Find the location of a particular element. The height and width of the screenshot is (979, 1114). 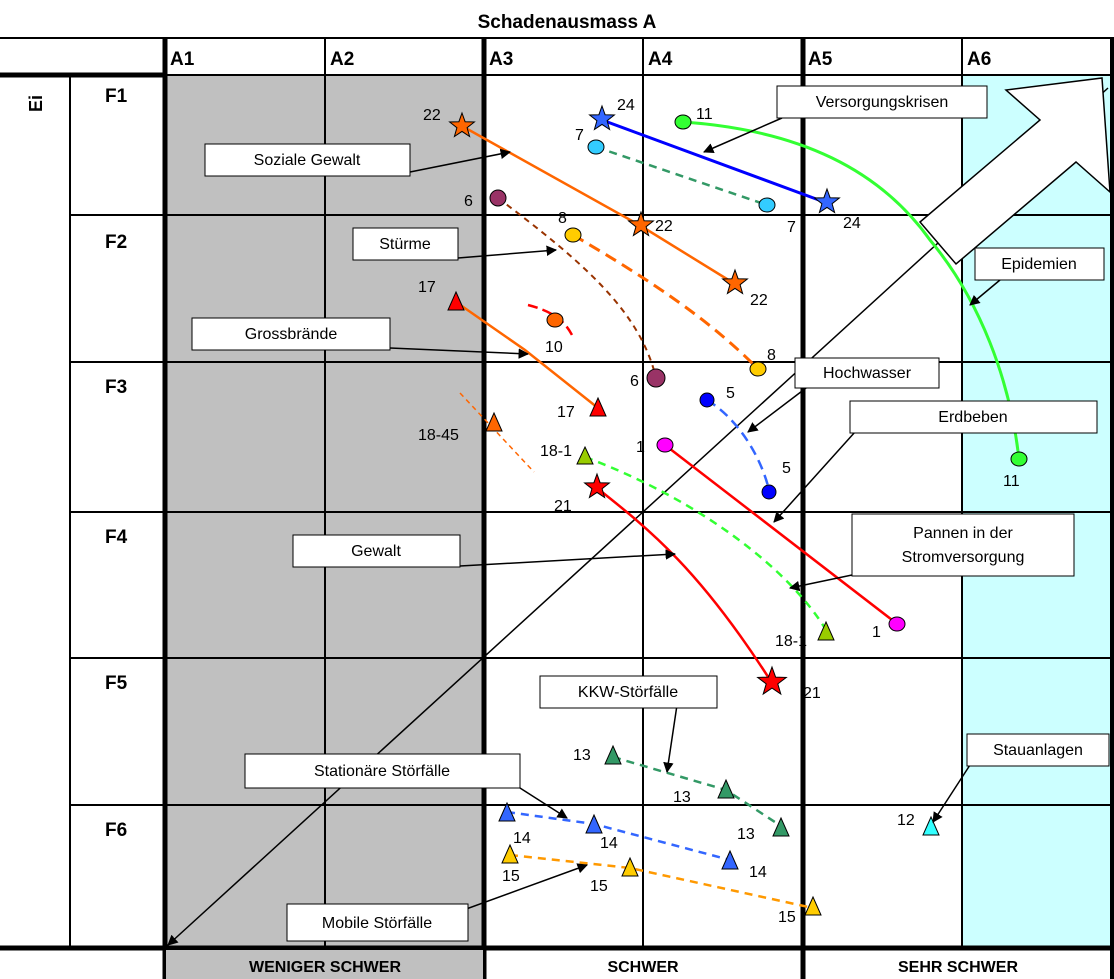

callout-stationaere: Stationäre Störfälle is located at coordinates (382, 771).